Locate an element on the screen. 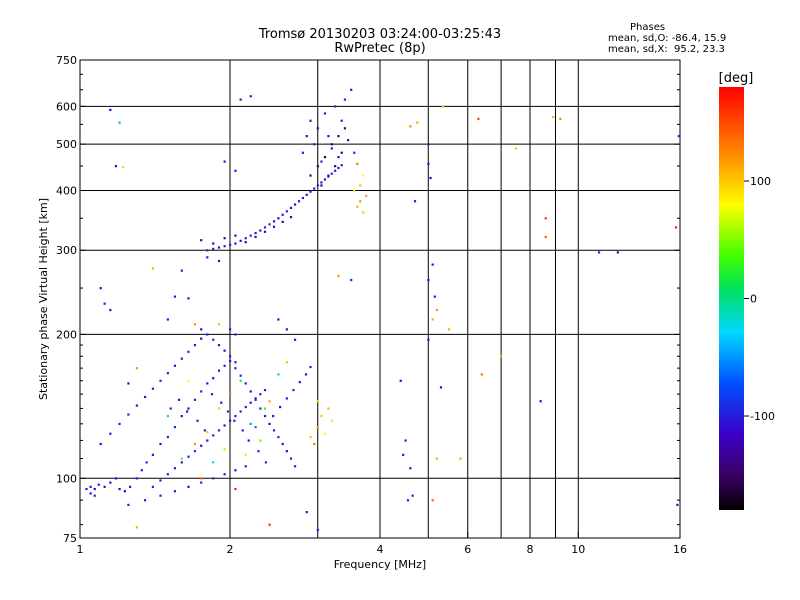 This screenshot has width=800, height=600. x-tick-label: 2 is located at coordinates (230, 549).